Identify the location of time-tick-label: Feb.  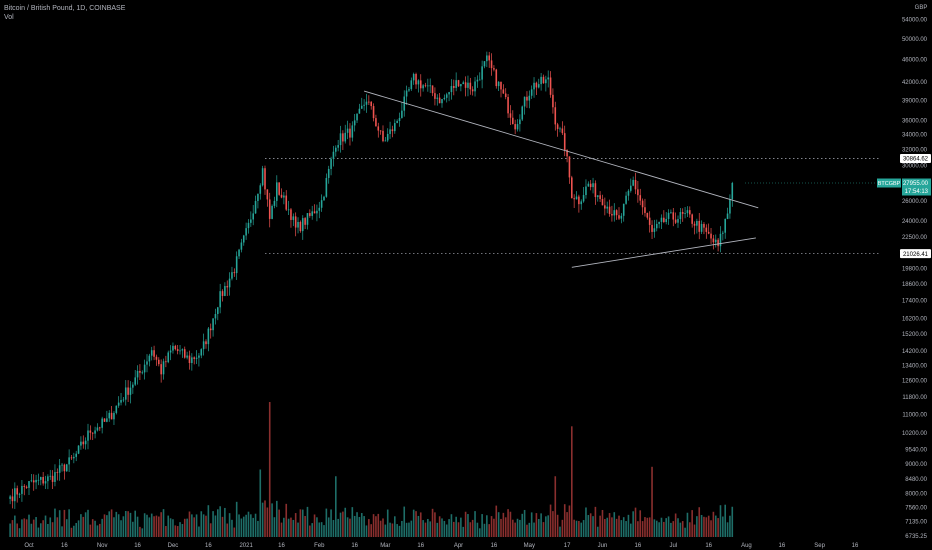
(319, 546).